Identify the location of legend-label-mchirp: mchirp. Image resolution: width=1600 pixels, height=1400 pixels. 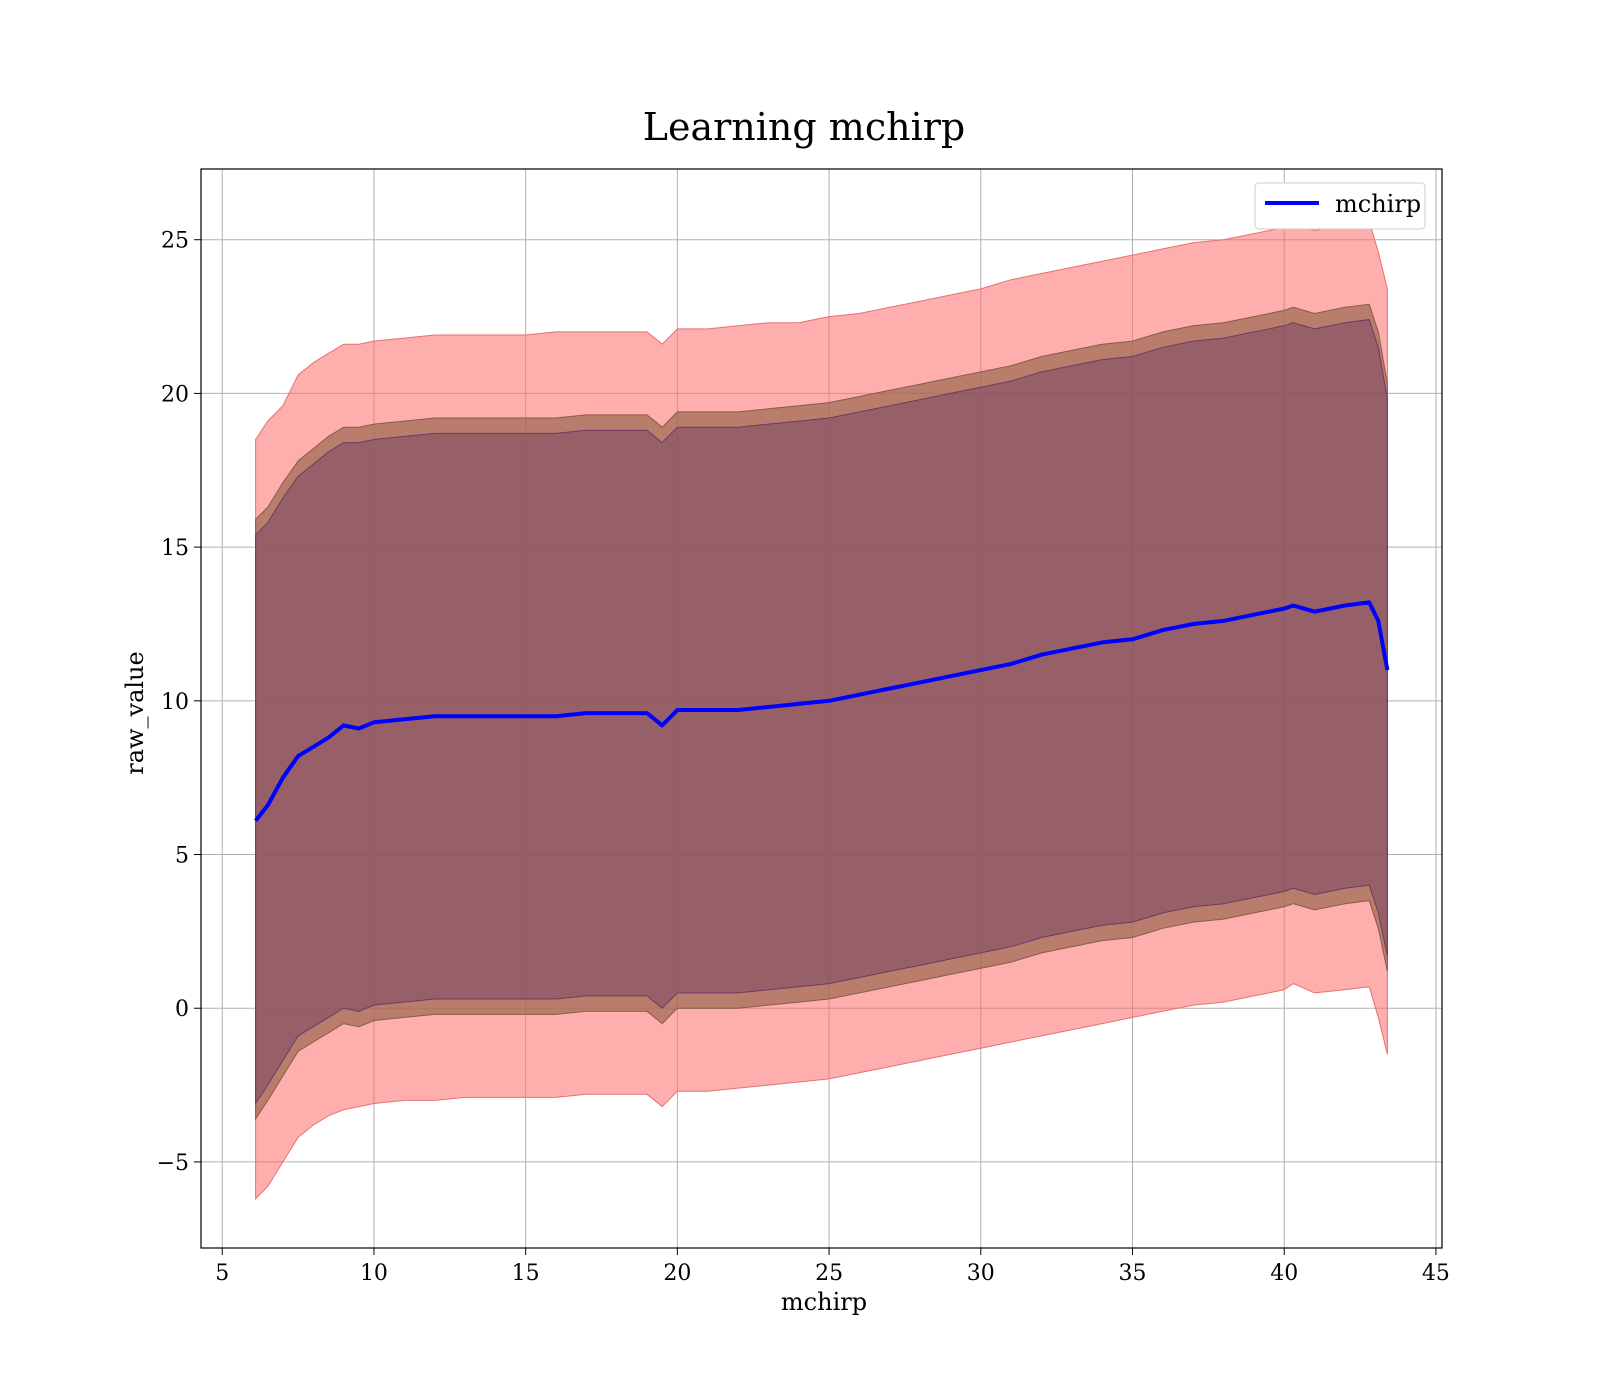
(1378, 204).